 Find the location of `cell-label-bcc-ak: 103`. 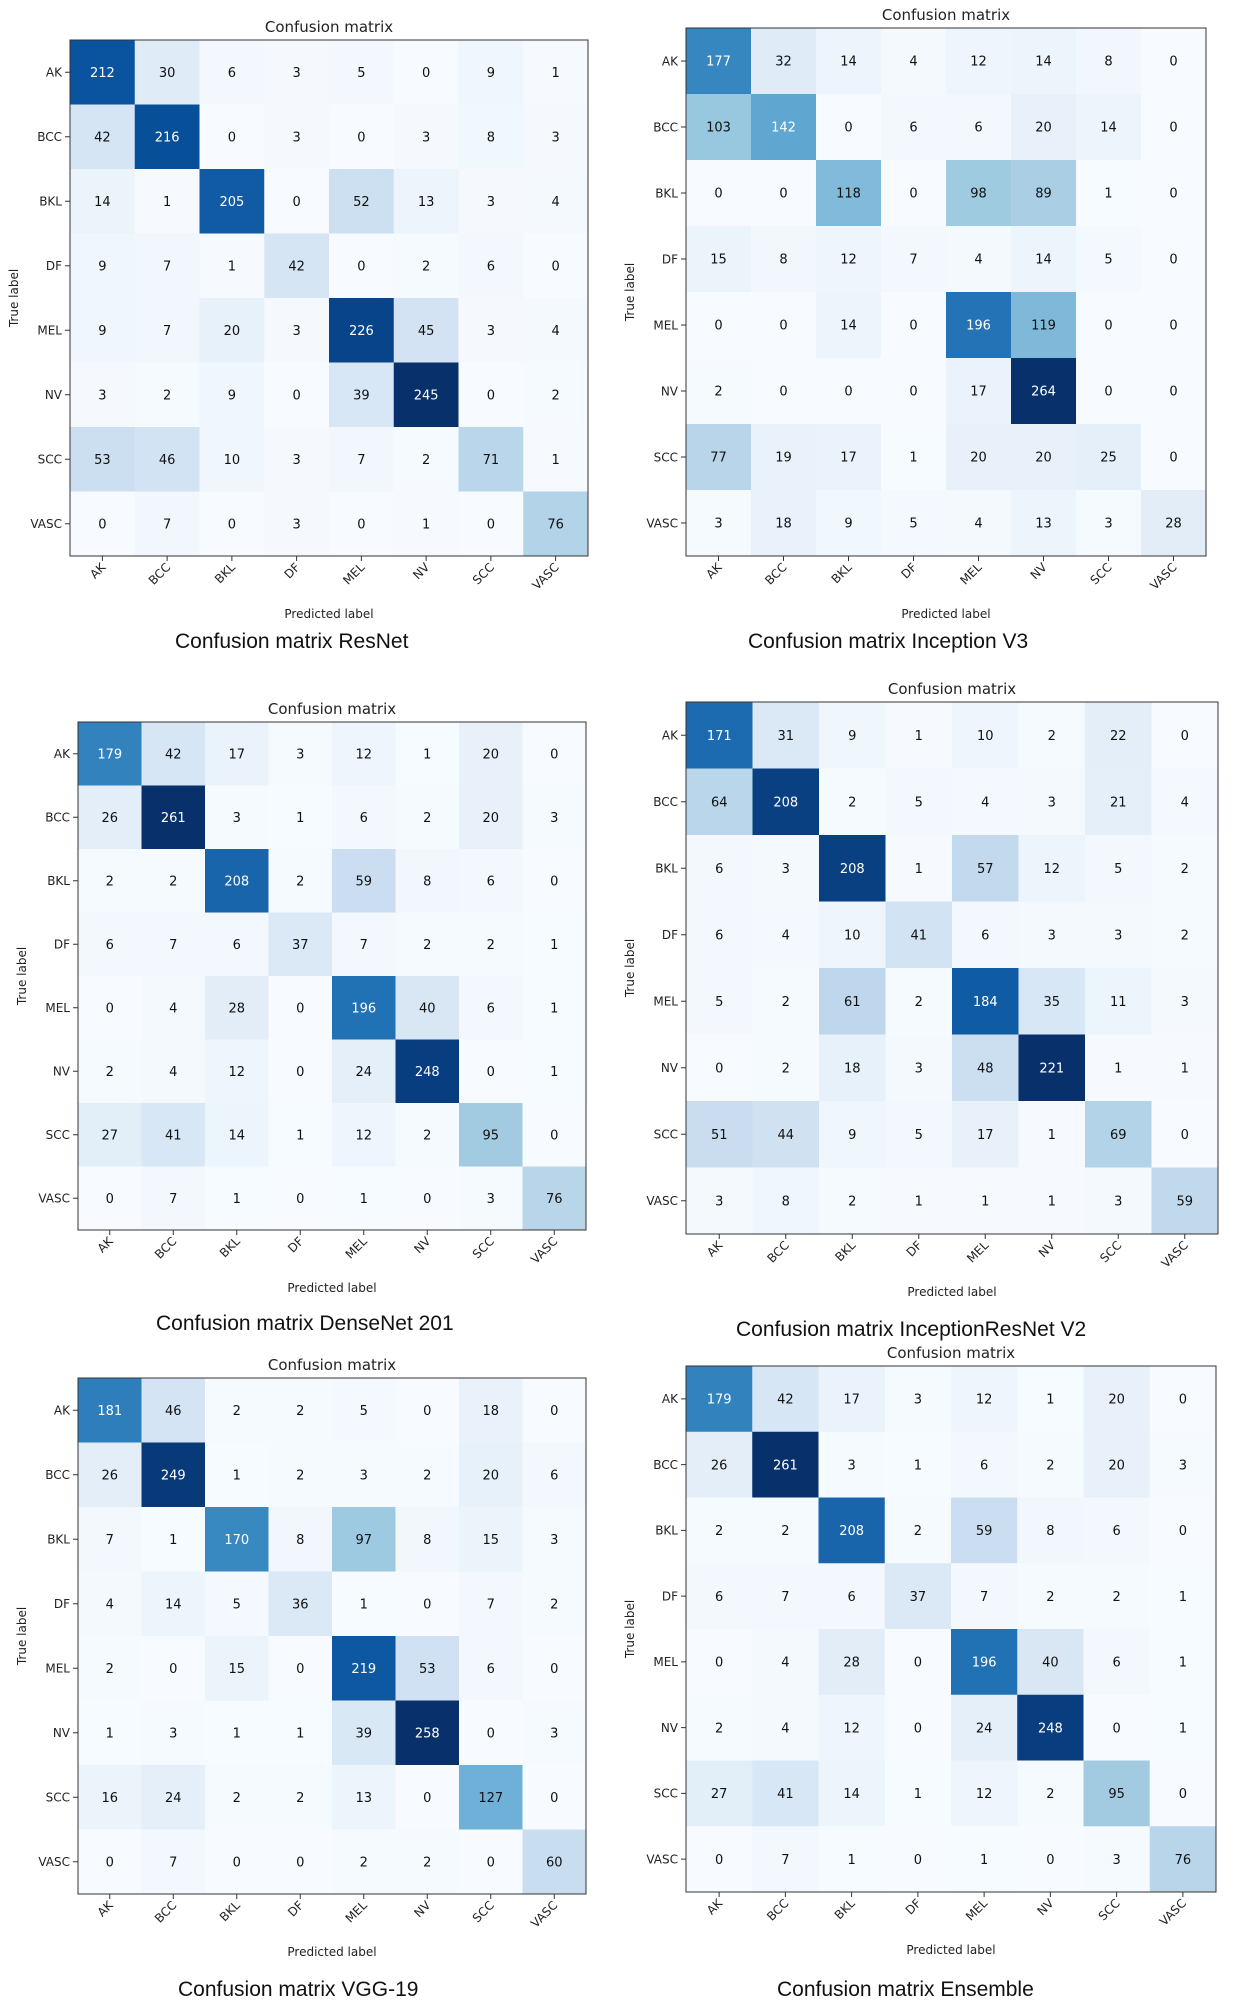

cell-label-bcc-ak: 103 is located at coordinates (718, 128).